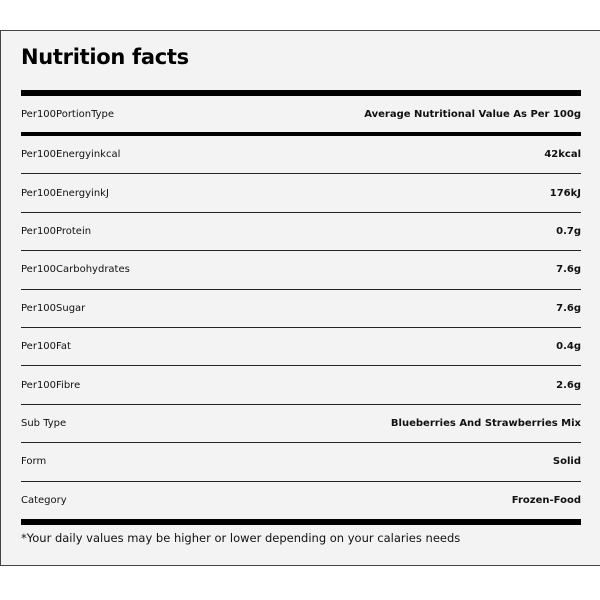 Image resolution: width=600 pixels, height=600 pixels. Describe the element at coordinates (301, 424) in the screenshot. I see `table-row: Sub Type Blueberries And Strawberries Mix` at that location.